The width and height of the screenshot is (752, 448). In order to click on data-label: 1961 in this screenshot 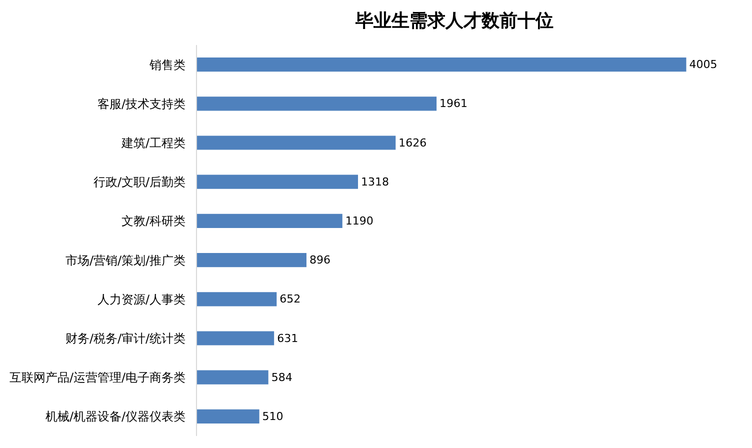, I will do `click(454, 103)`.